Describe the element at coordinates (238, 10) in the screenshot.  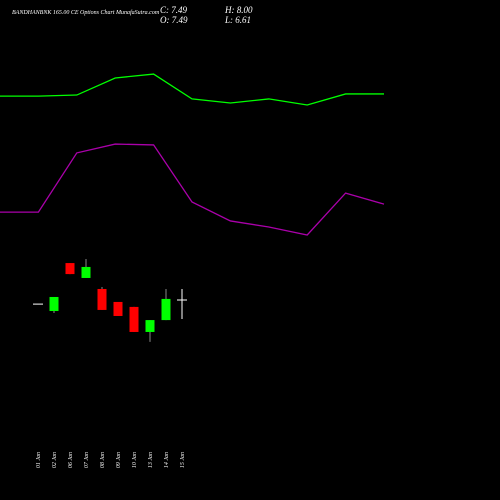
I see `high-label: H: 8.00` at that location.